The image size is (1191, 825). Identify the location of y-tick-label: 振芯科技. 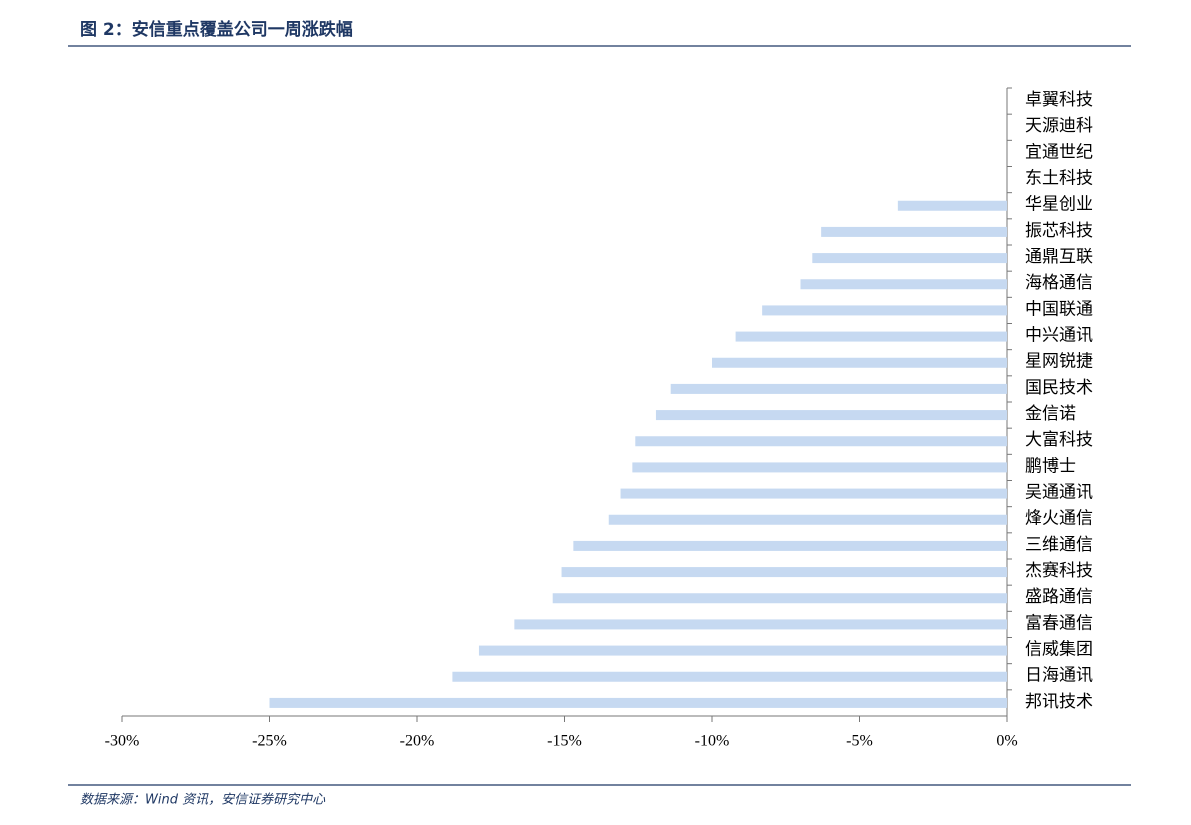
(1059, 230).